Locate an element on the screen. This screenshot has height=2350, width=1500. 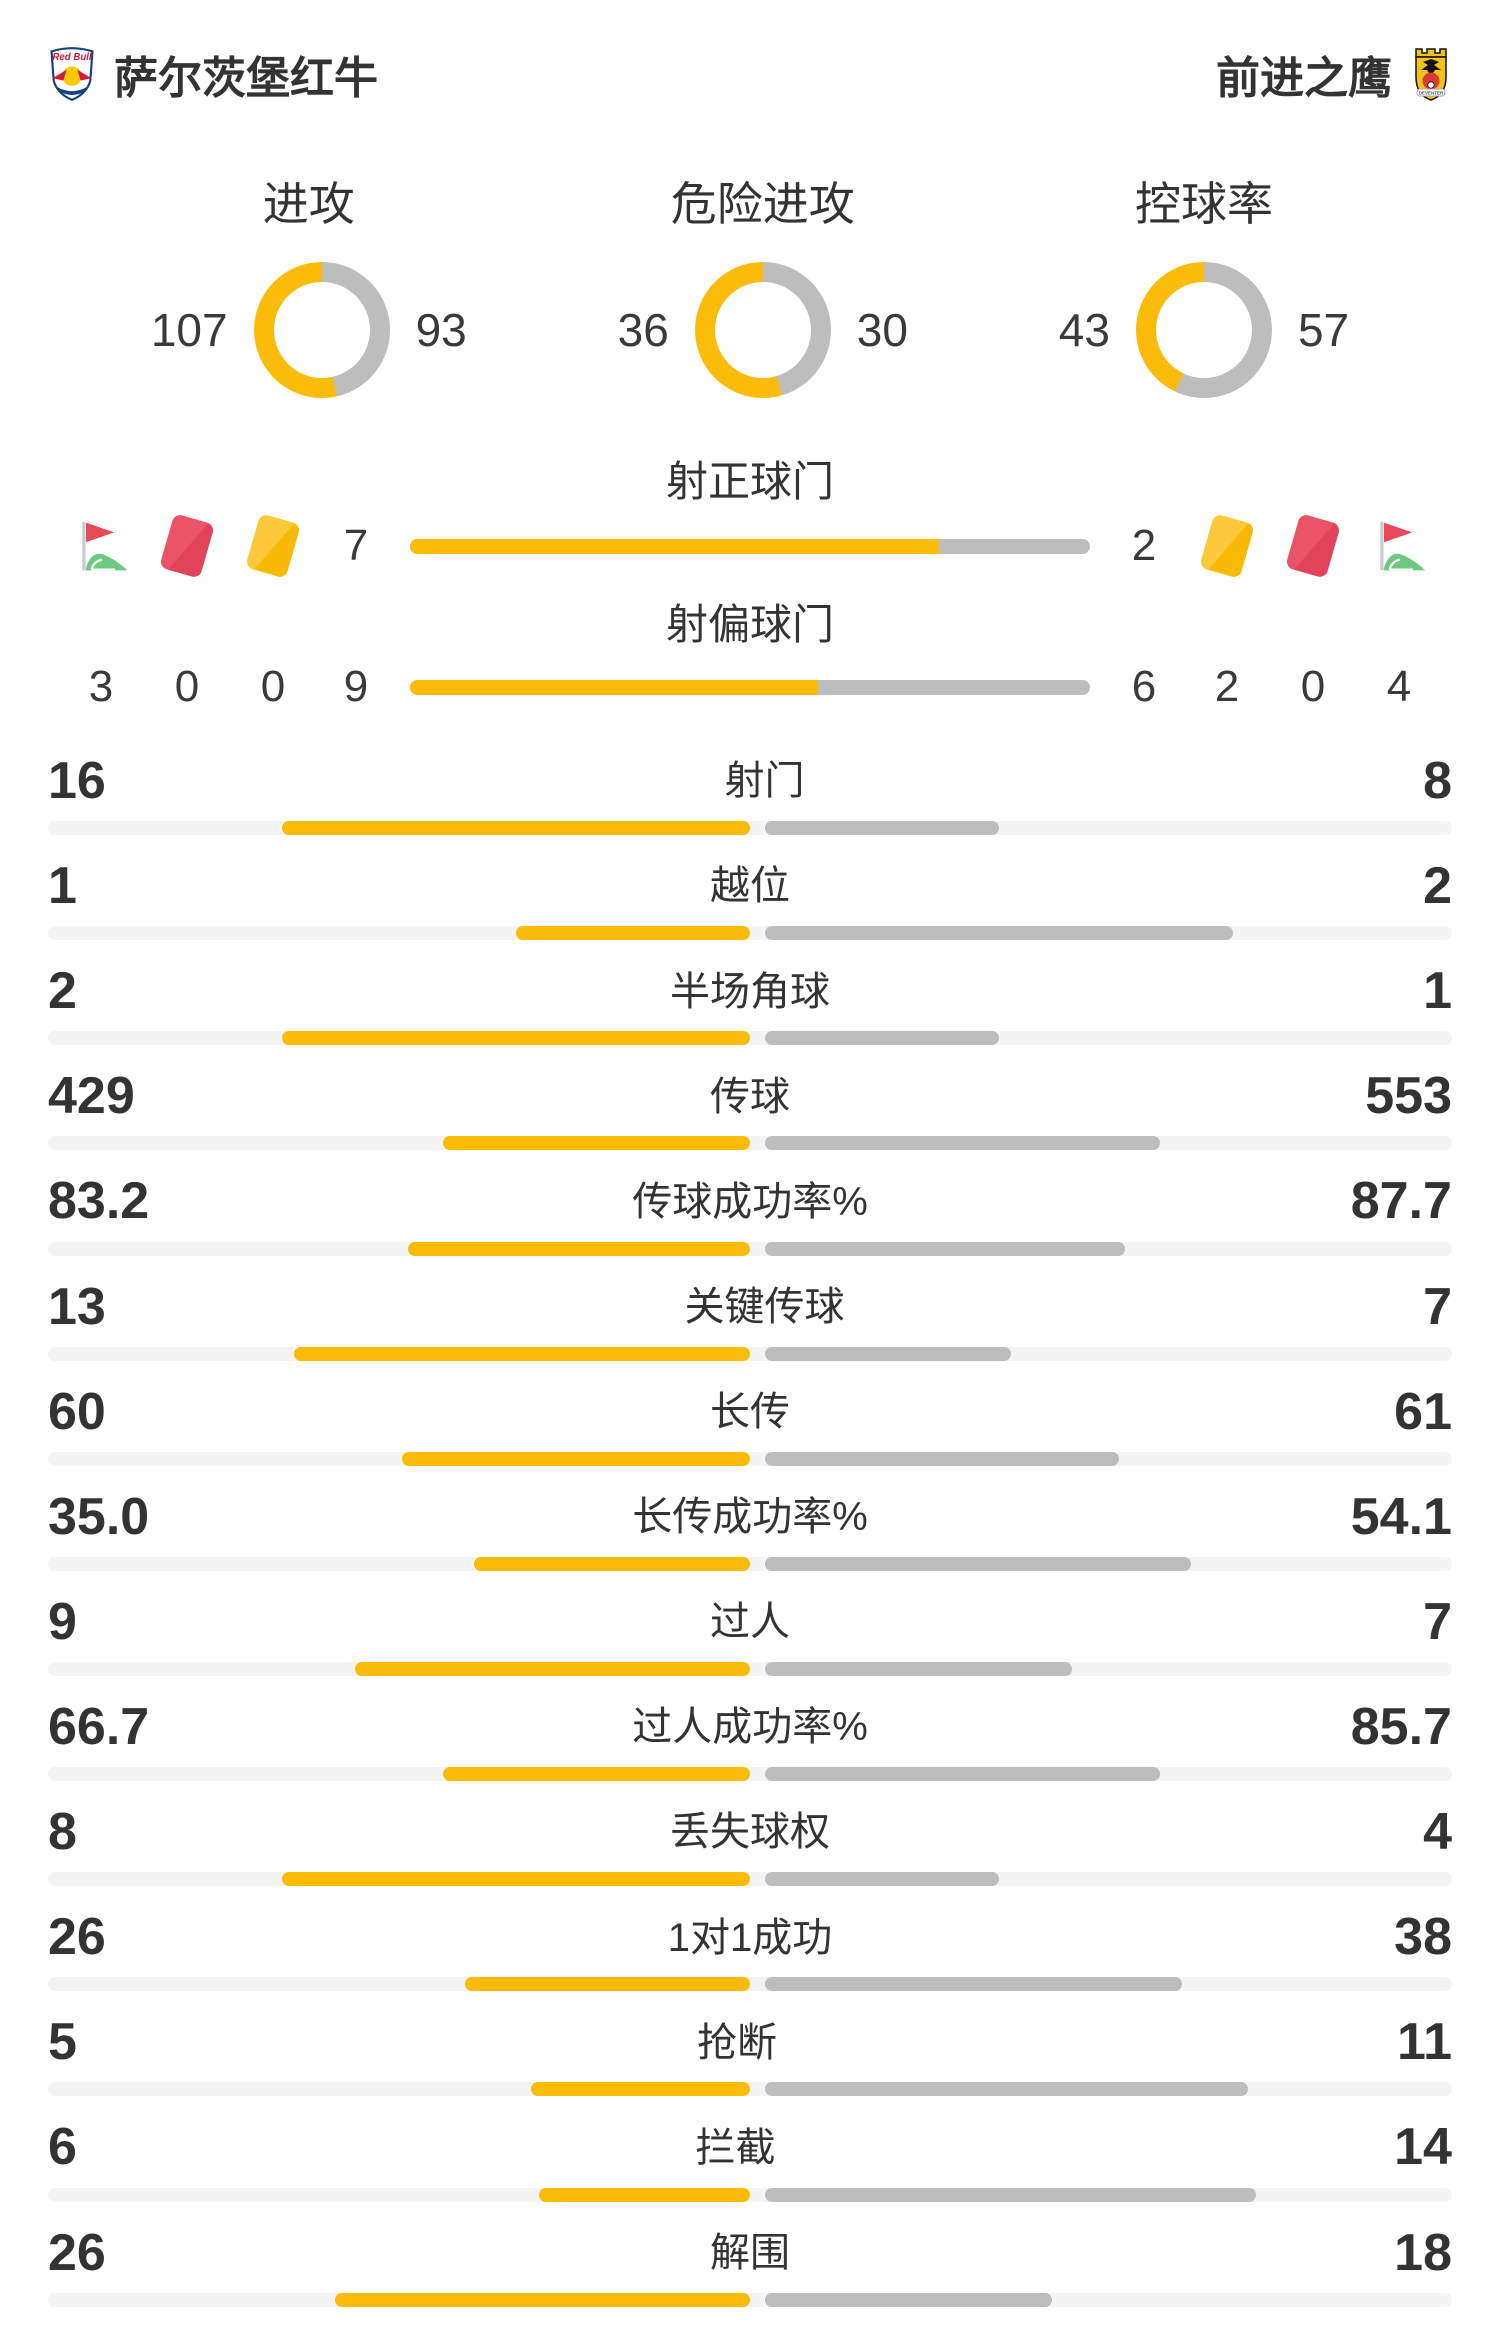
stat-label: 越位 is located at coordinates (750, 886).